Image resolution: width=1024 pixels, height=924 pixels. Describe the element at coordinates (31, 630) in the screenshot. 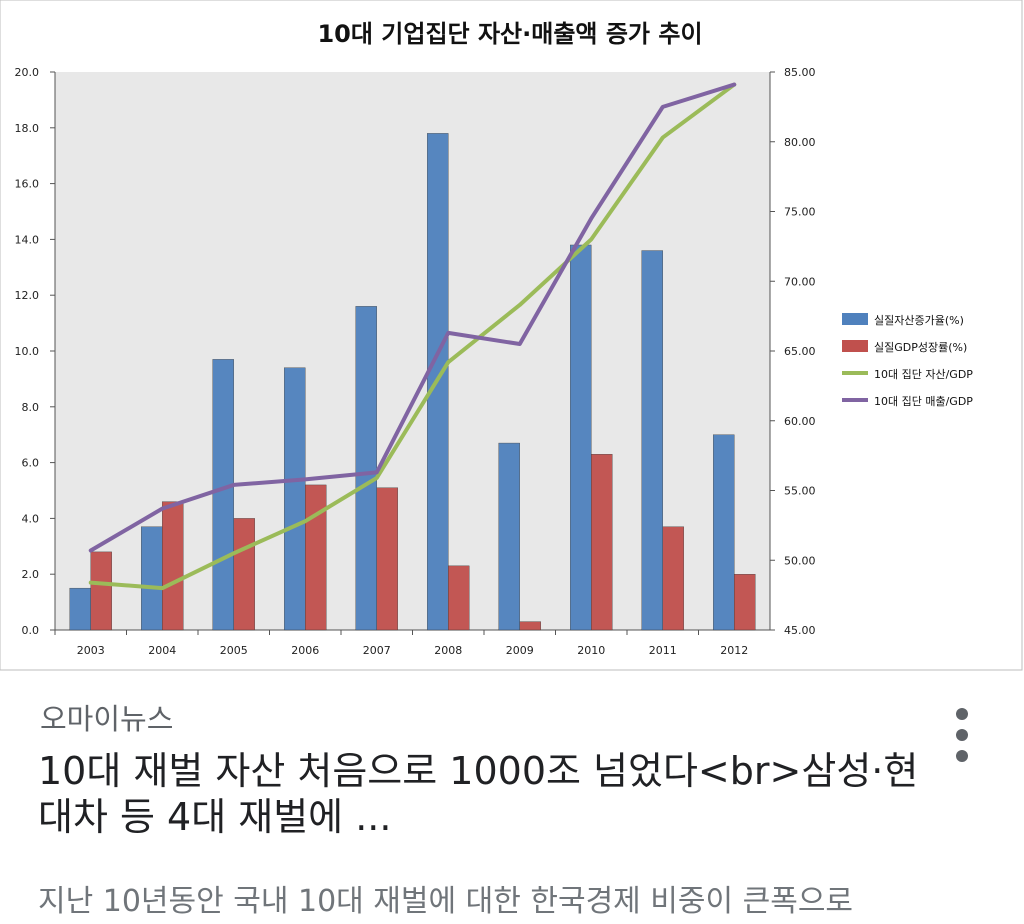

I see `y-left-tick-label: 0.0` at that location.